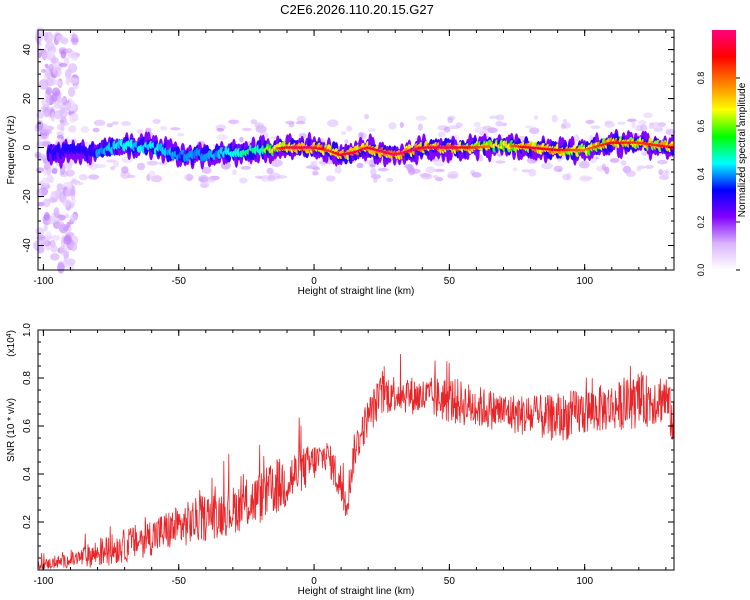  What do you see at coordinates (701, 126) in the screenshot?
I see `colorbar-tick-label: 0.6` at bounding box center [701, 126].